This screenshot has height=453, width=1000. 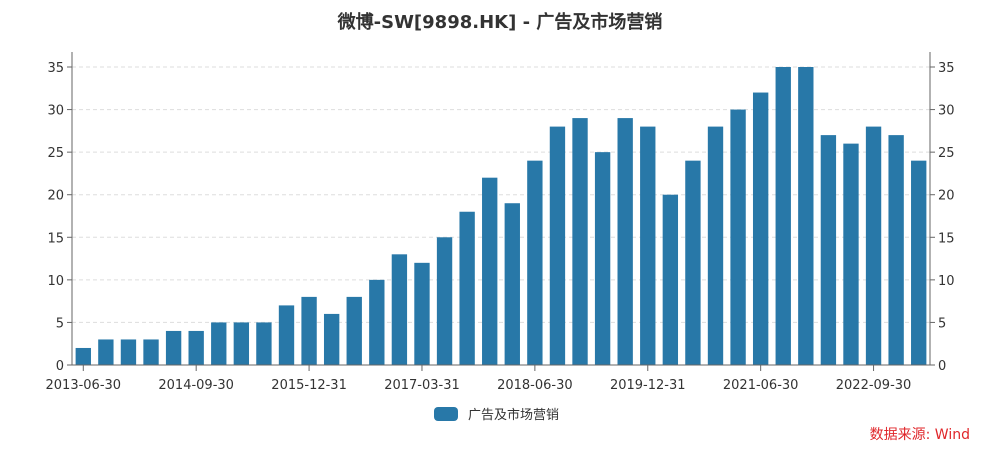 What do you see at coordinates (196, 385) in the screenshot?
I see `x-tick-label: 2014-09-30` at bounding box center [196, 385].